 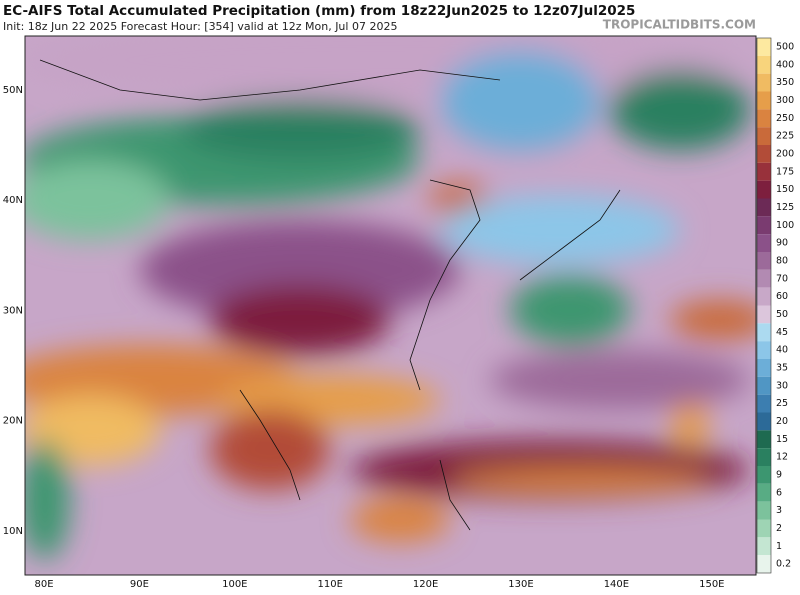 What do you see at coordinates (782, 403) in the screenshot?
I see `colorbar-label: 25` at bounding box center [782, 403].